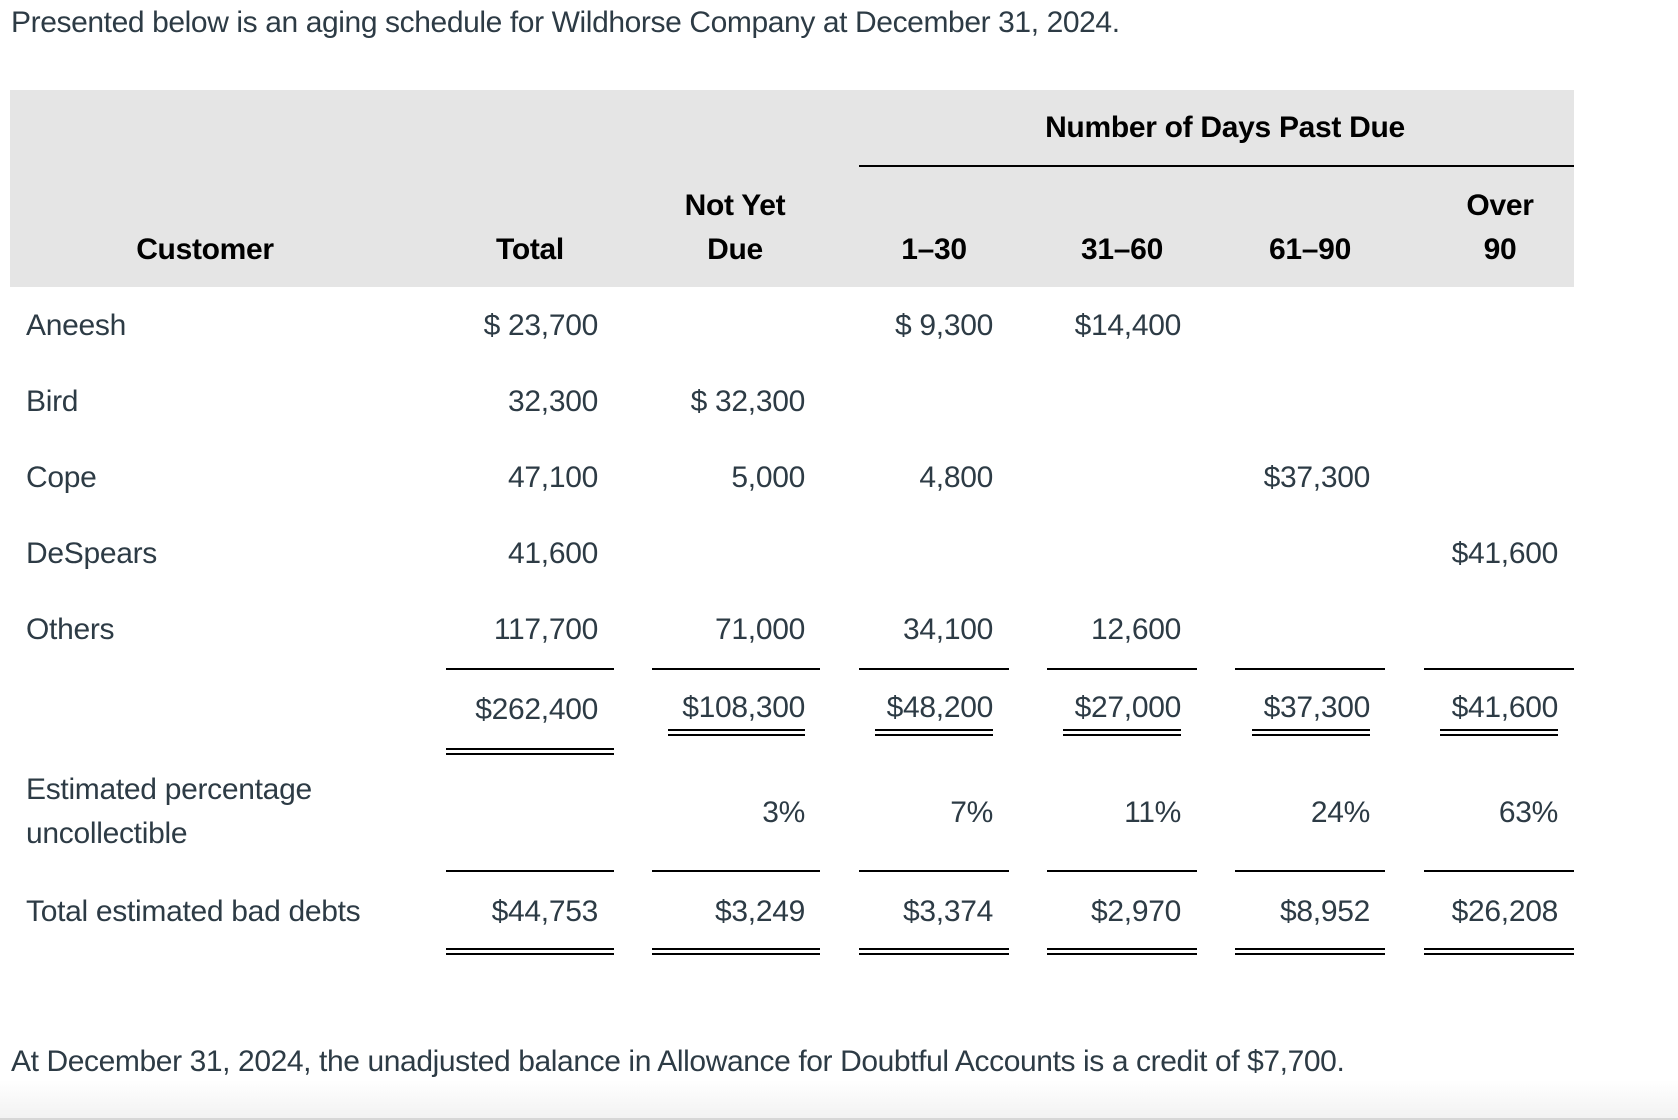 Image resolution: width=1678 pixels, height=1120 pixels. What do you see at coordinates (92, 553) in the screenshot?
I see `customer-name: DeSpears` at bounding box center [92, 553].